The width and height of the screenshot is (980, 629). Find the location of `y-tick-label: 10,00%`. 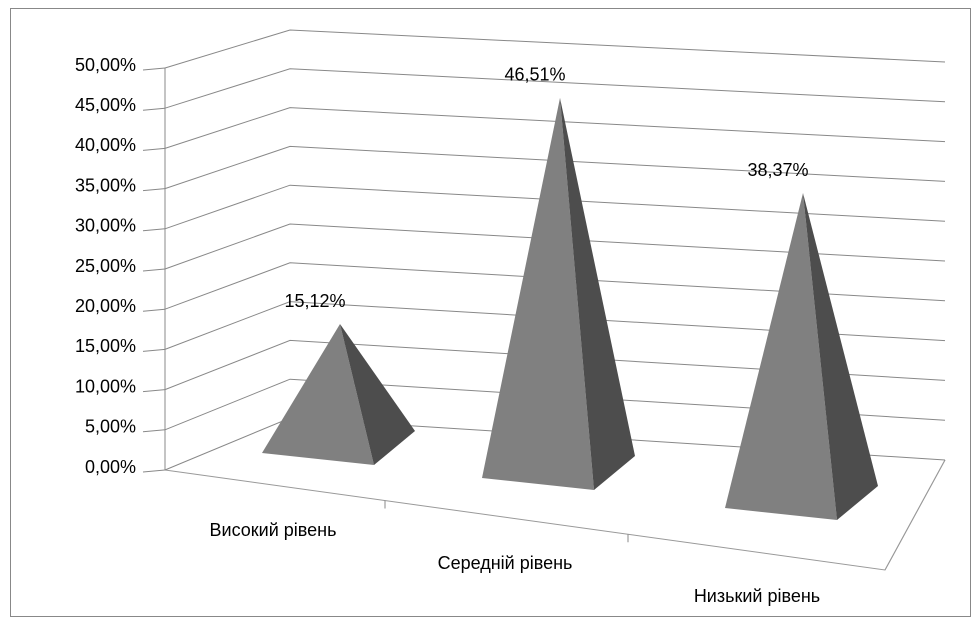

y-tick-label: 10,00% is located at coordinates (105, 386).